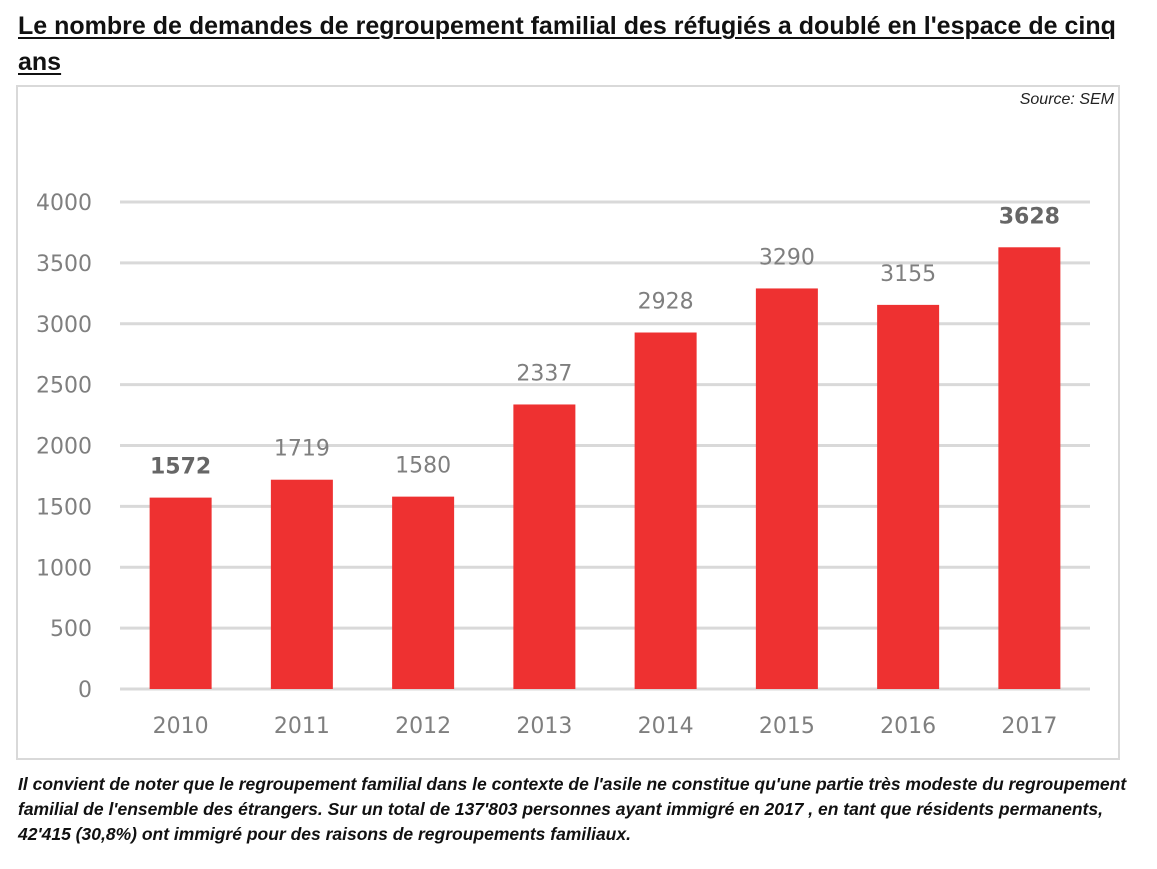  What do you see at coordinates (64, 386) in the screenshot?
I see `y-tick-label: 2500` at bounding box center [64, 386].